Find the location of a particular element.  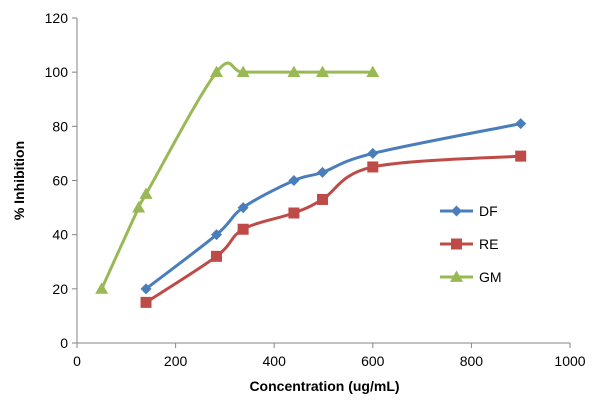

legend-item-gm: GM is located at coordinates (471, 277).